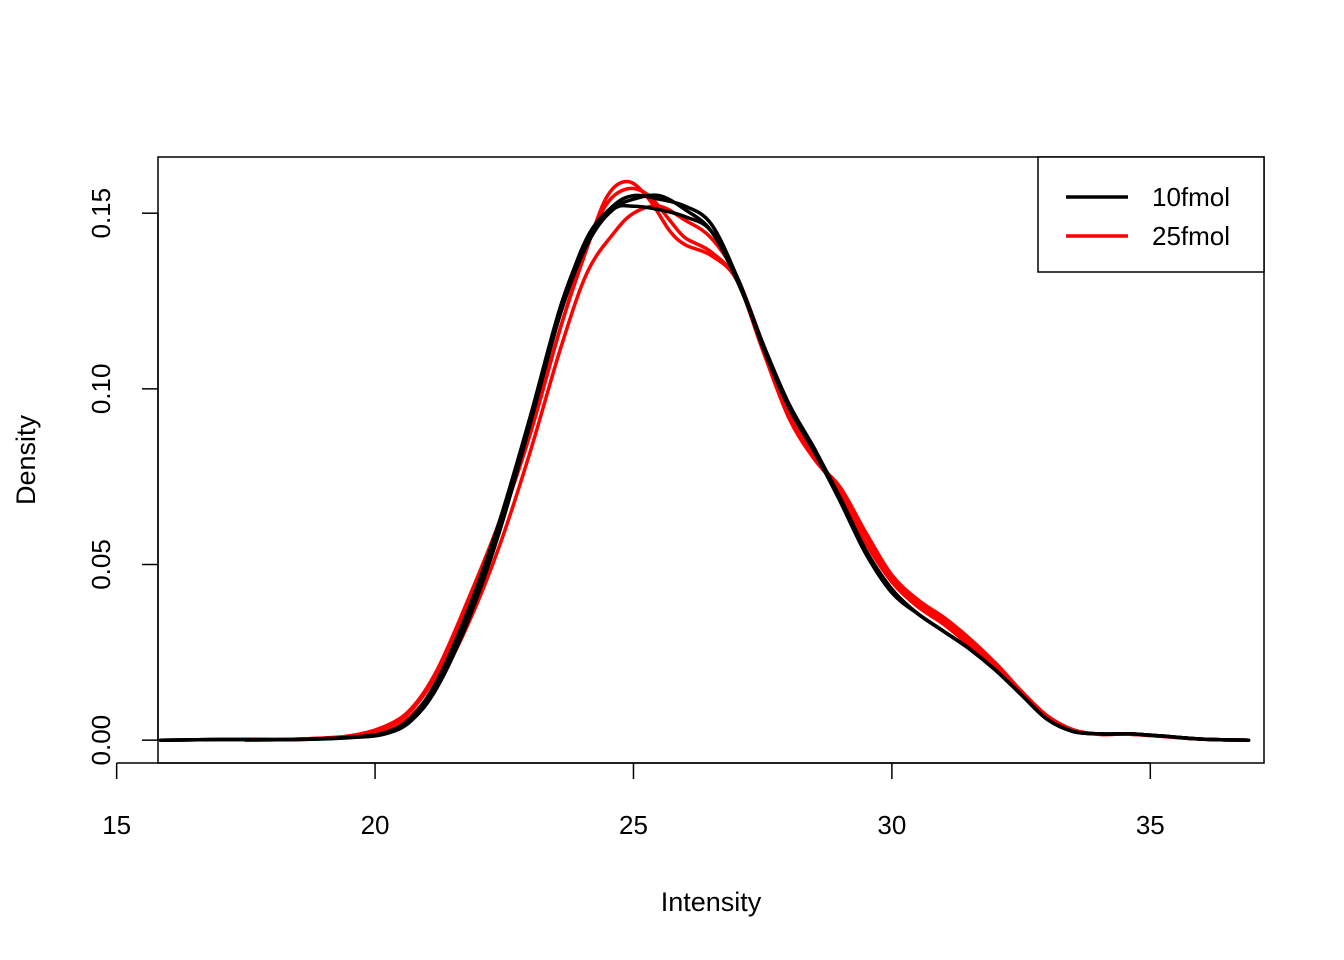  I want to click on y-axis: 0.00 0.05 0.10 0.15, so click(122, 477).